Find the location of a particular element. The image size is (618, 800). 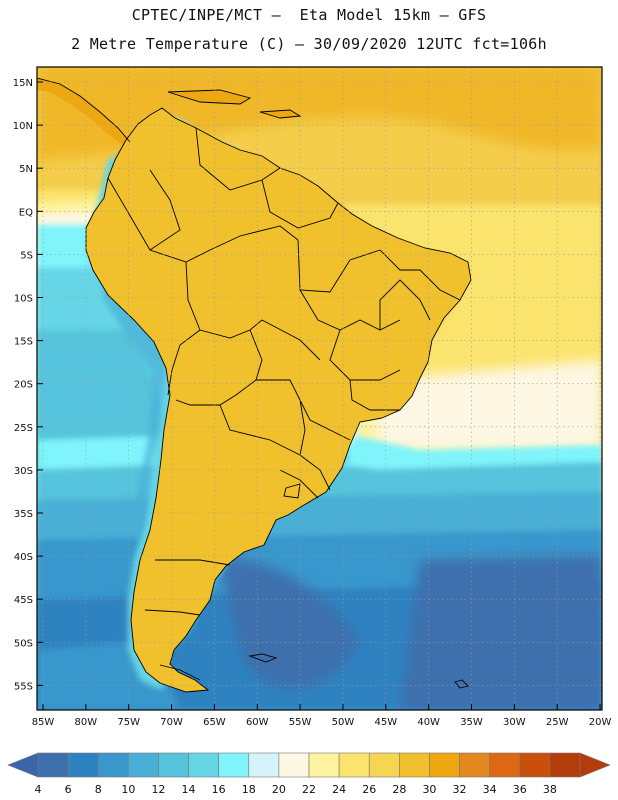

lat-tick-label: 15S is located at coordinates (23, 342).